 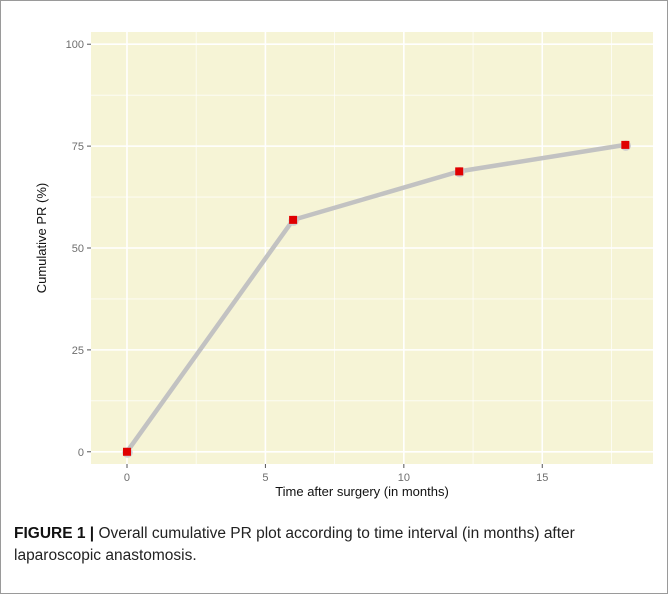 I want to click on x-tick-label: 5, so click(x=265, y=478).